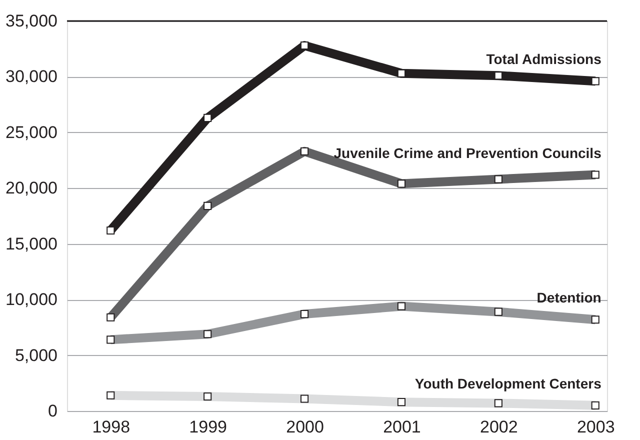 This screenshot has height=440, width=640. Describe the element at coordinates (508, 383) in the screenshot. I see `series-label: Youth Development Centers` at that location.